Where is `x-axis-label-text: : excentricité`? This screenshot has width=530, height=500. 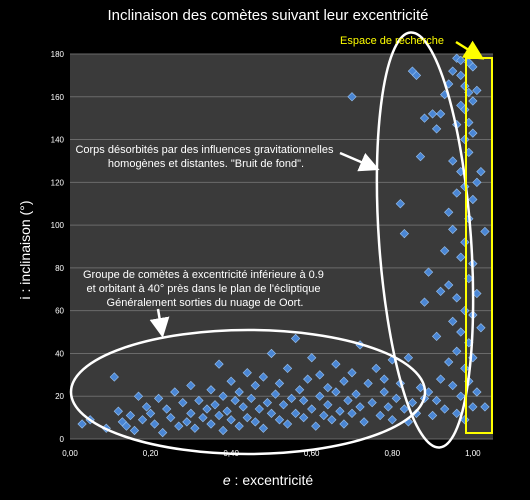
x-axis-label-text: : excentricité is located at coordinates (272, 480).